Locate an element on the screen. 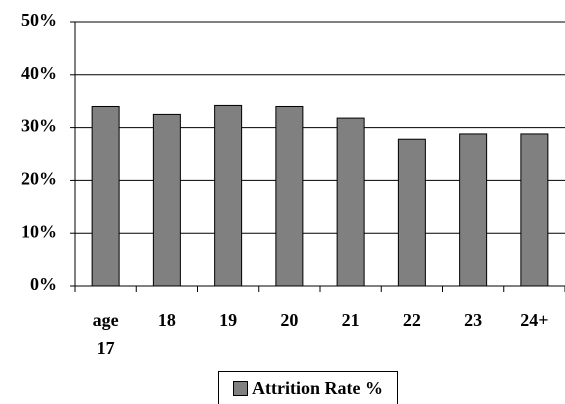 This screenshot has width=565, height=404. legend: Attrition Rate % is located at coordinates (308, 387).